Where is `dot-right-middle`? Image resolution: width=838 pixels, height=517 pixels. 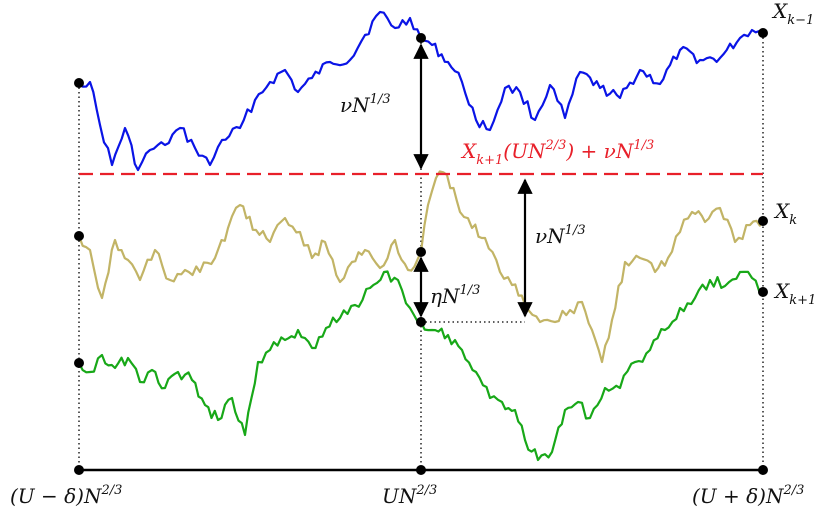
dot-right-middle is located at coordinates (763, 221).